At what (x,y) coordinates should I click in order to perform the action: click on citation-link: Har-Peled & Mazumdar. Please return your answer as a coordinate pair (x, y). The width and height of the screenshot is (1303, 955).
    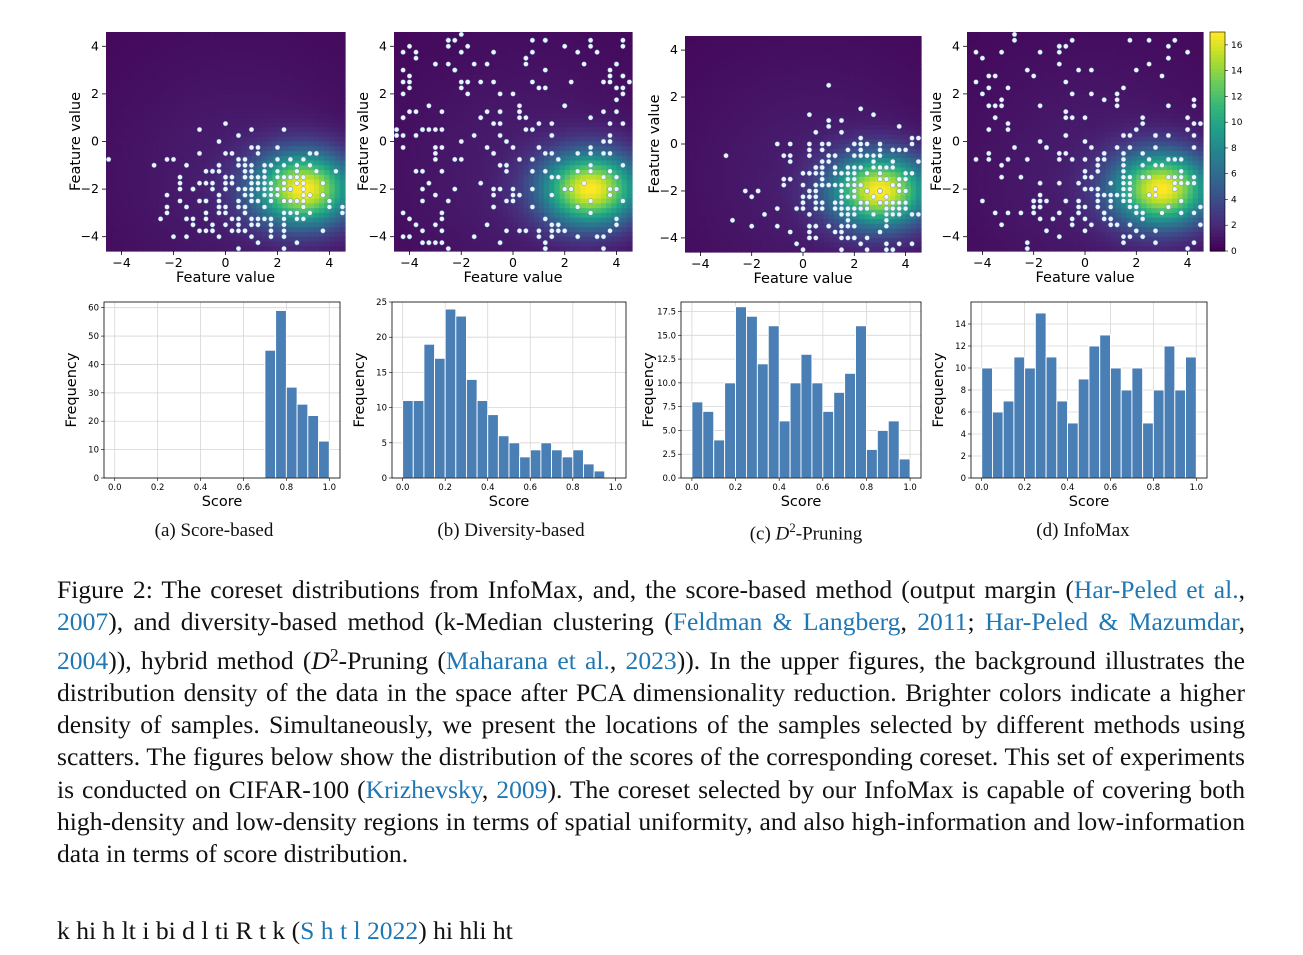
    Looking at the image, I should click on (1112, 621).